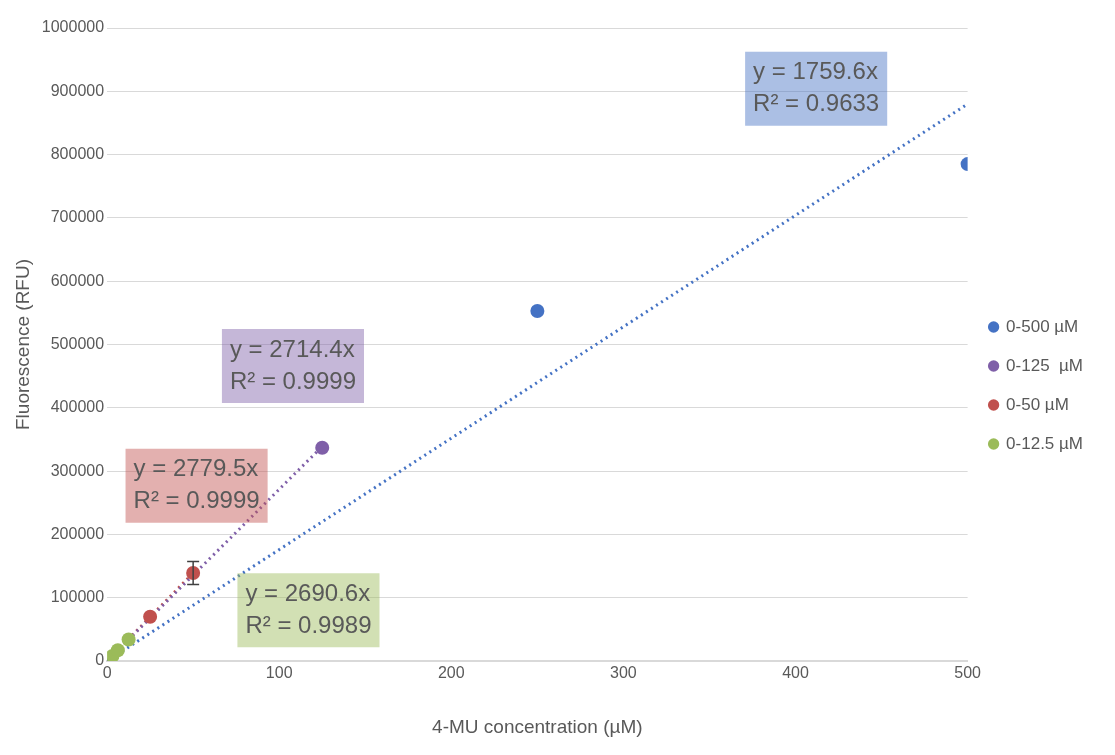 The height and width of the screenshot is (755, 1115). What do you see at coordinates (1037, 404) in the screenshot?
I see `legend-label: 0-50 µM` at bounding box center [1037, 404].